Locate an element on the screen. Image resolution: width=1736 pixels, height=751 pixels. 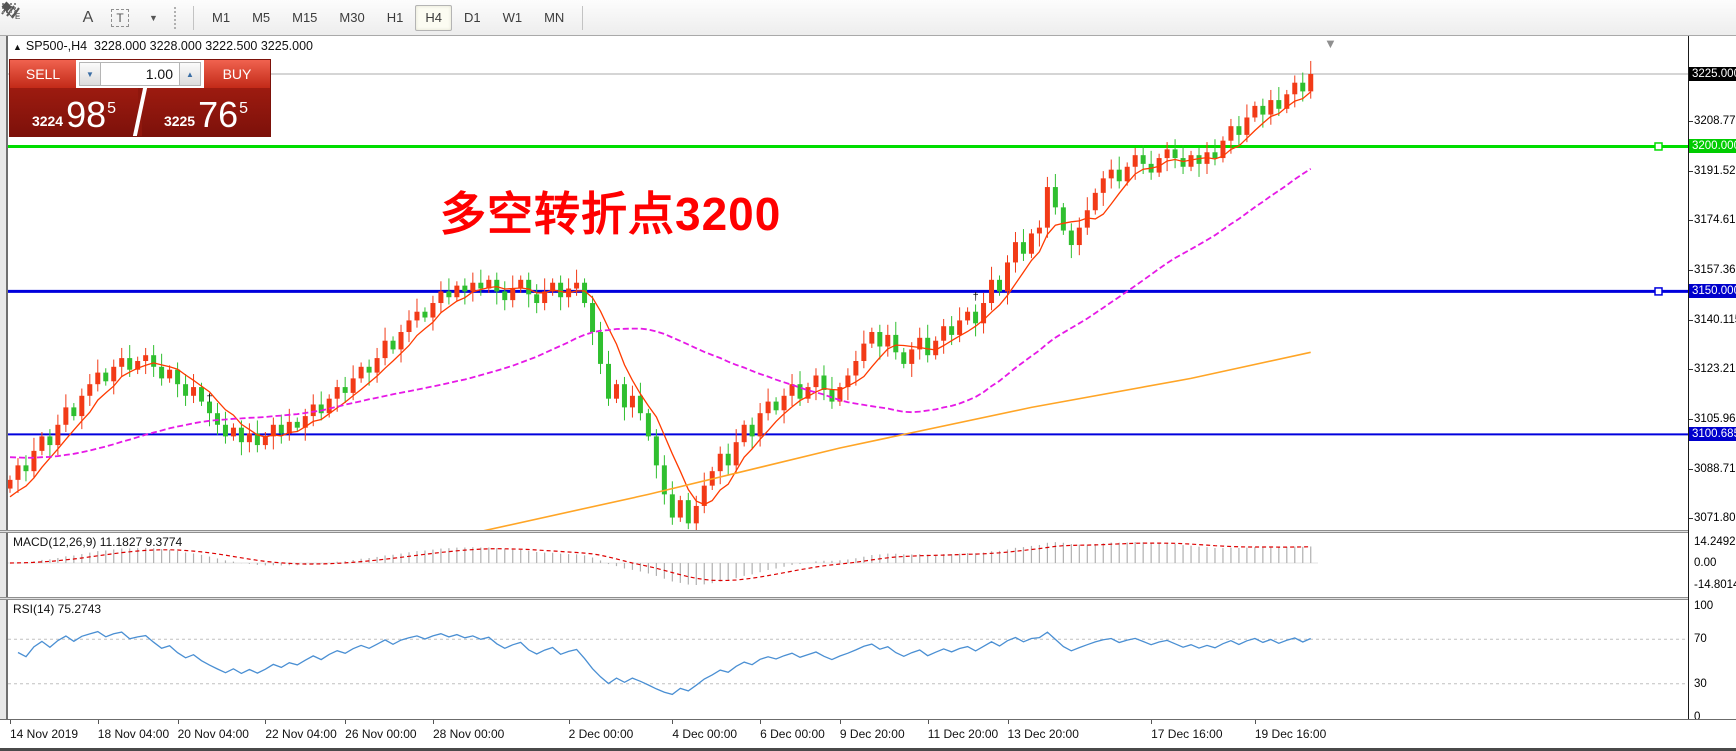
buy-price-display: 3225 76 5 is located at coordinates (206, 112).